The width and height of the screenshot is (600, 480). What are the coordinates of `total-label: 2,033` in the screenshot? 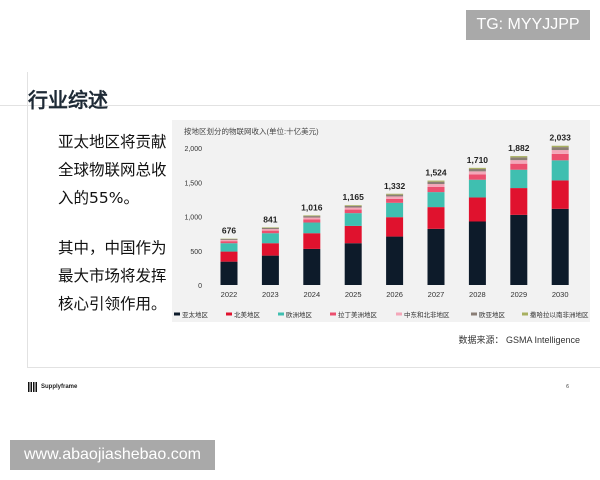 It's located at (561, 138).